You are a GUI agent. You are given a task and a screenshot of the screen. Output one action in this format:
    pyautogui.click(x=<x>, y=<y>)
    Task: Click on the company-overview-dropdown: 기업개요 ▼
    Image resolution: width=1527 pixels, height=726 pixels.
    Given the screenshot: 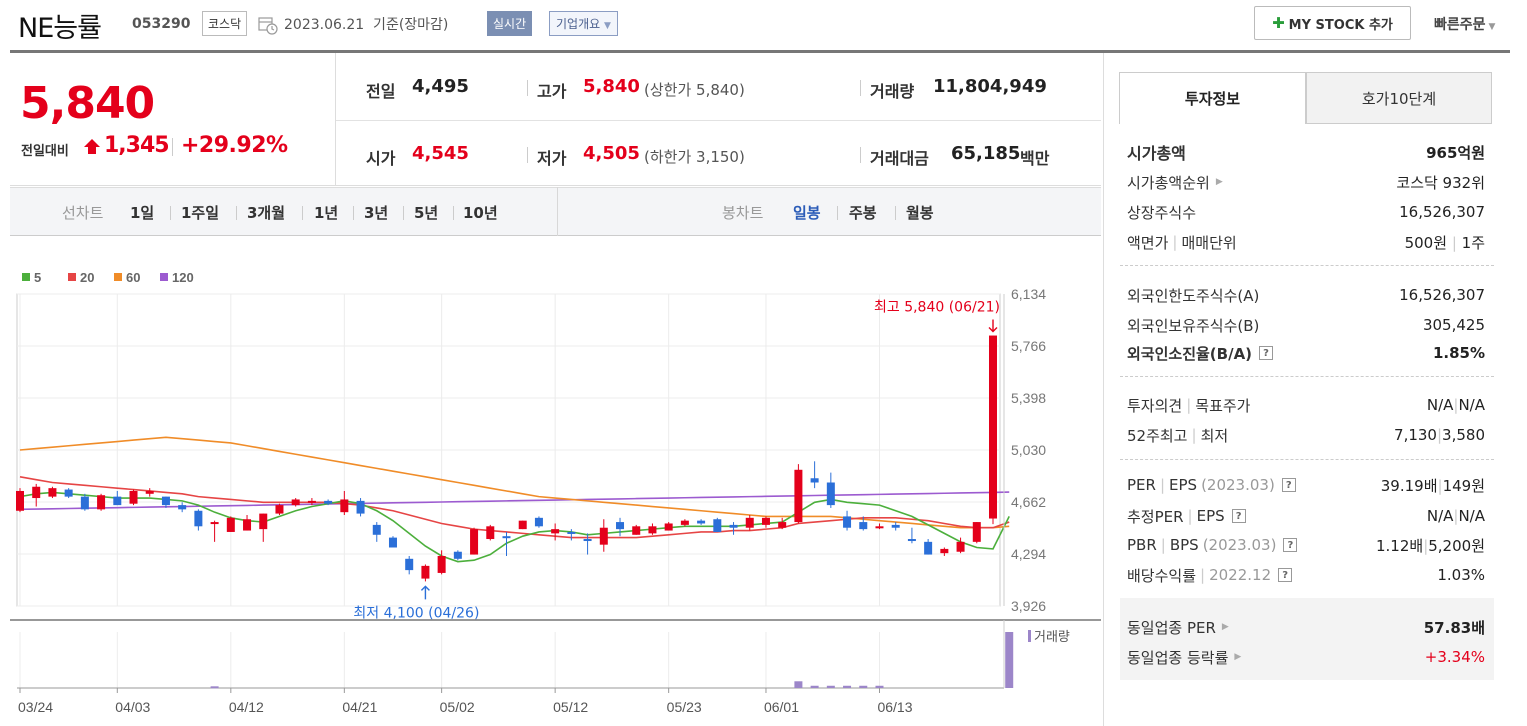 What is the action you would take?
    pyautogui.click(x=583, y=23)
    